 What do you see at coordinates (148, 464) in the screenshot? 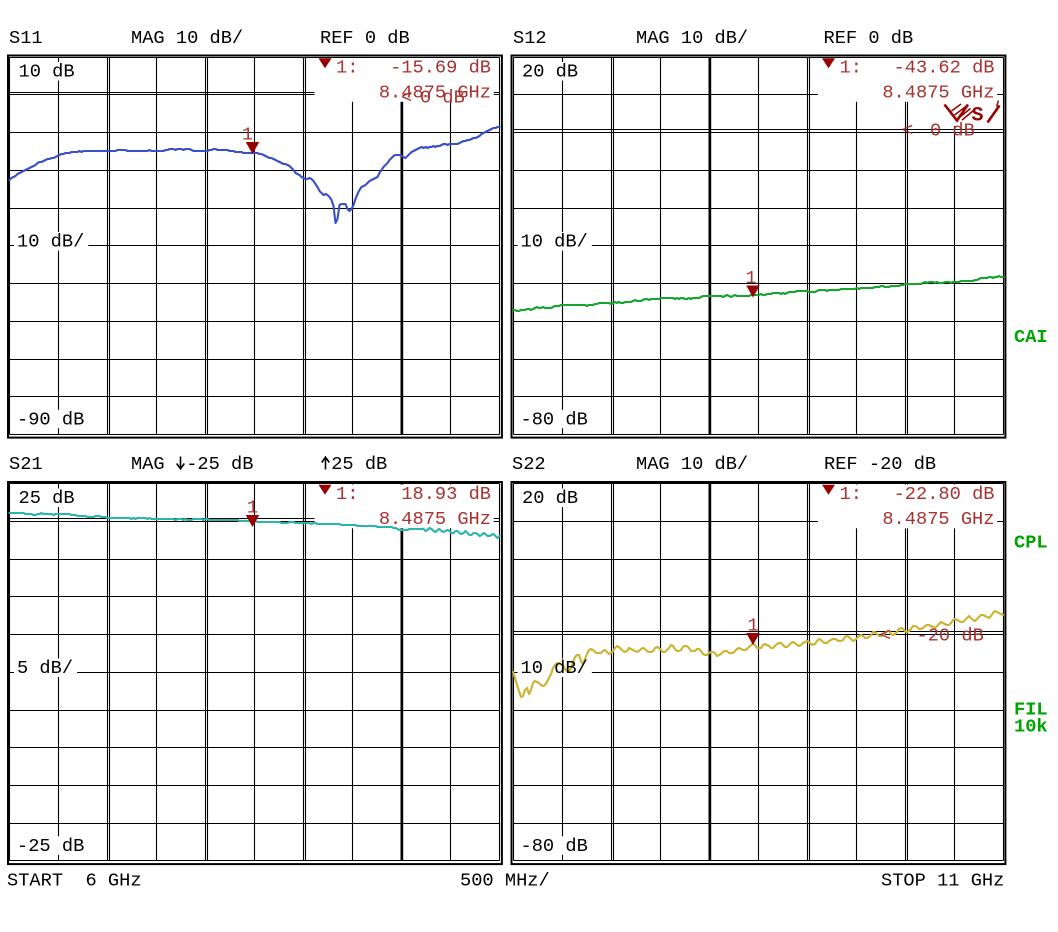
I see `svg-text: MAG` at bounding box center [148, 464].